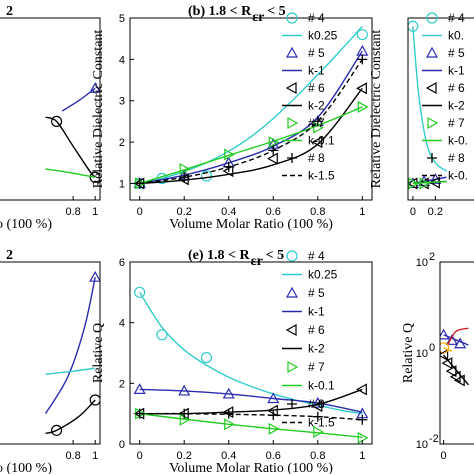 The width and height of the screenshot is (474, 474). I want to click on legend-label-c-4: # 6, so click(456, 88).